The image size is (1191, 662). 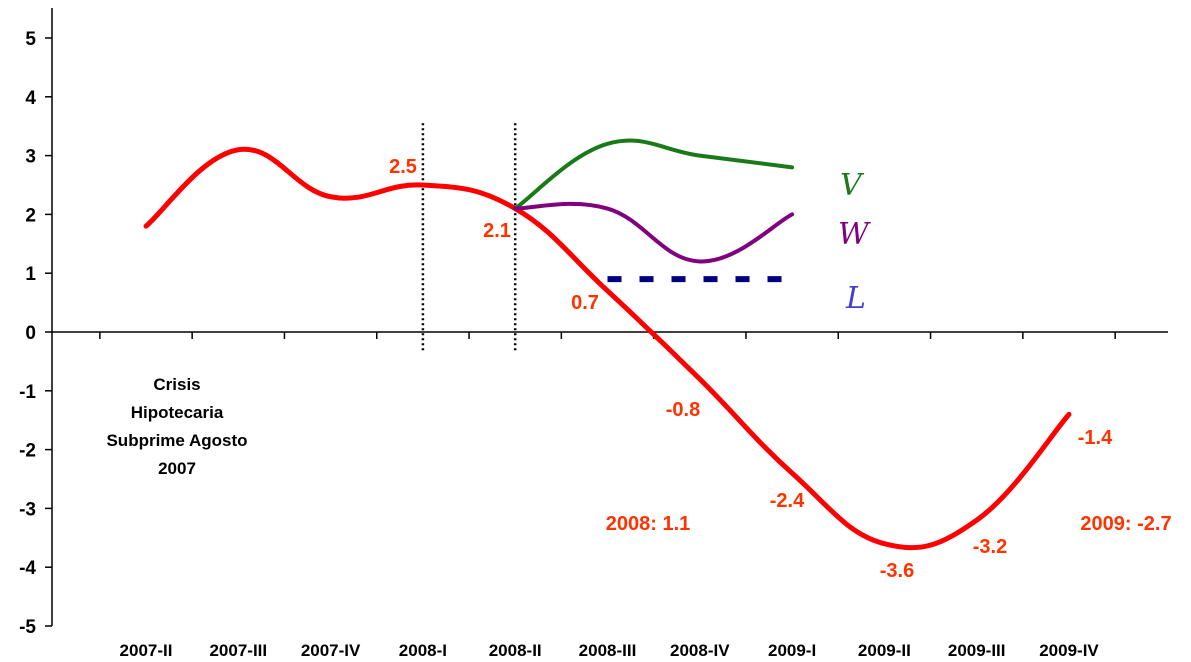 I want to click on crisis-note-line-3: Subprime Agosto, so click(x=176, y=440).